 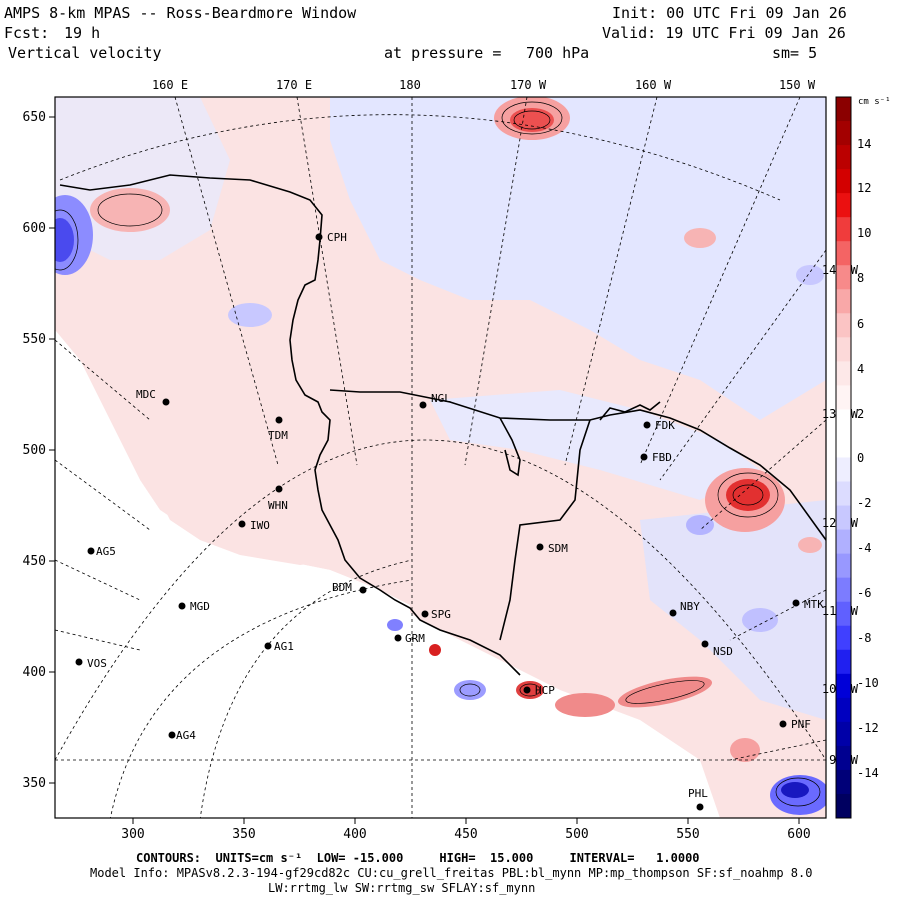 I want to click on station-label: AG4, so click(x=186, y=735).